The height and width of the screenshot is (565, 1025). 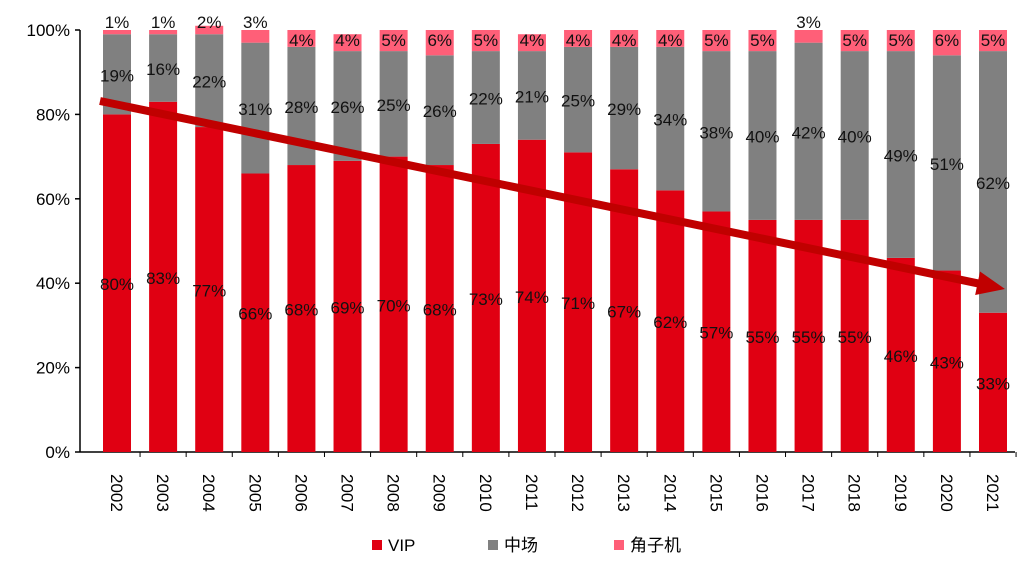 I want to click on data-label-中场: 31%, so click(x=255, y=109).